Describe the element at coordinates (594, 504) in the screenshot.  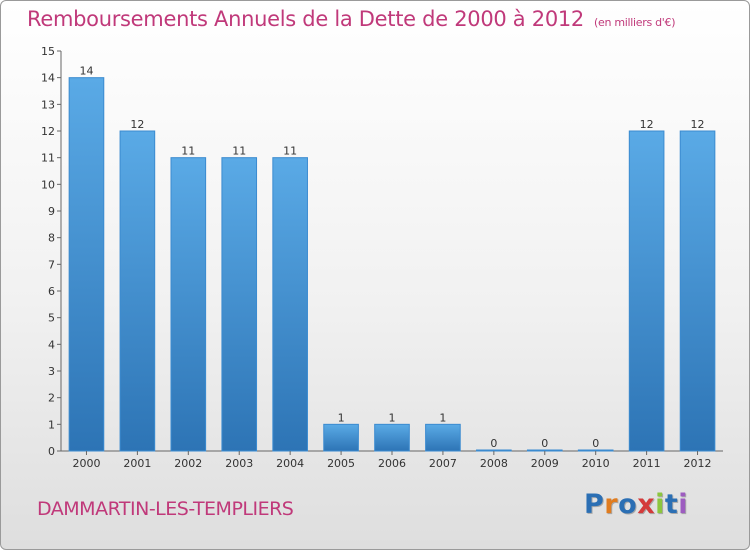
I see `logo-letter: P` at that location.